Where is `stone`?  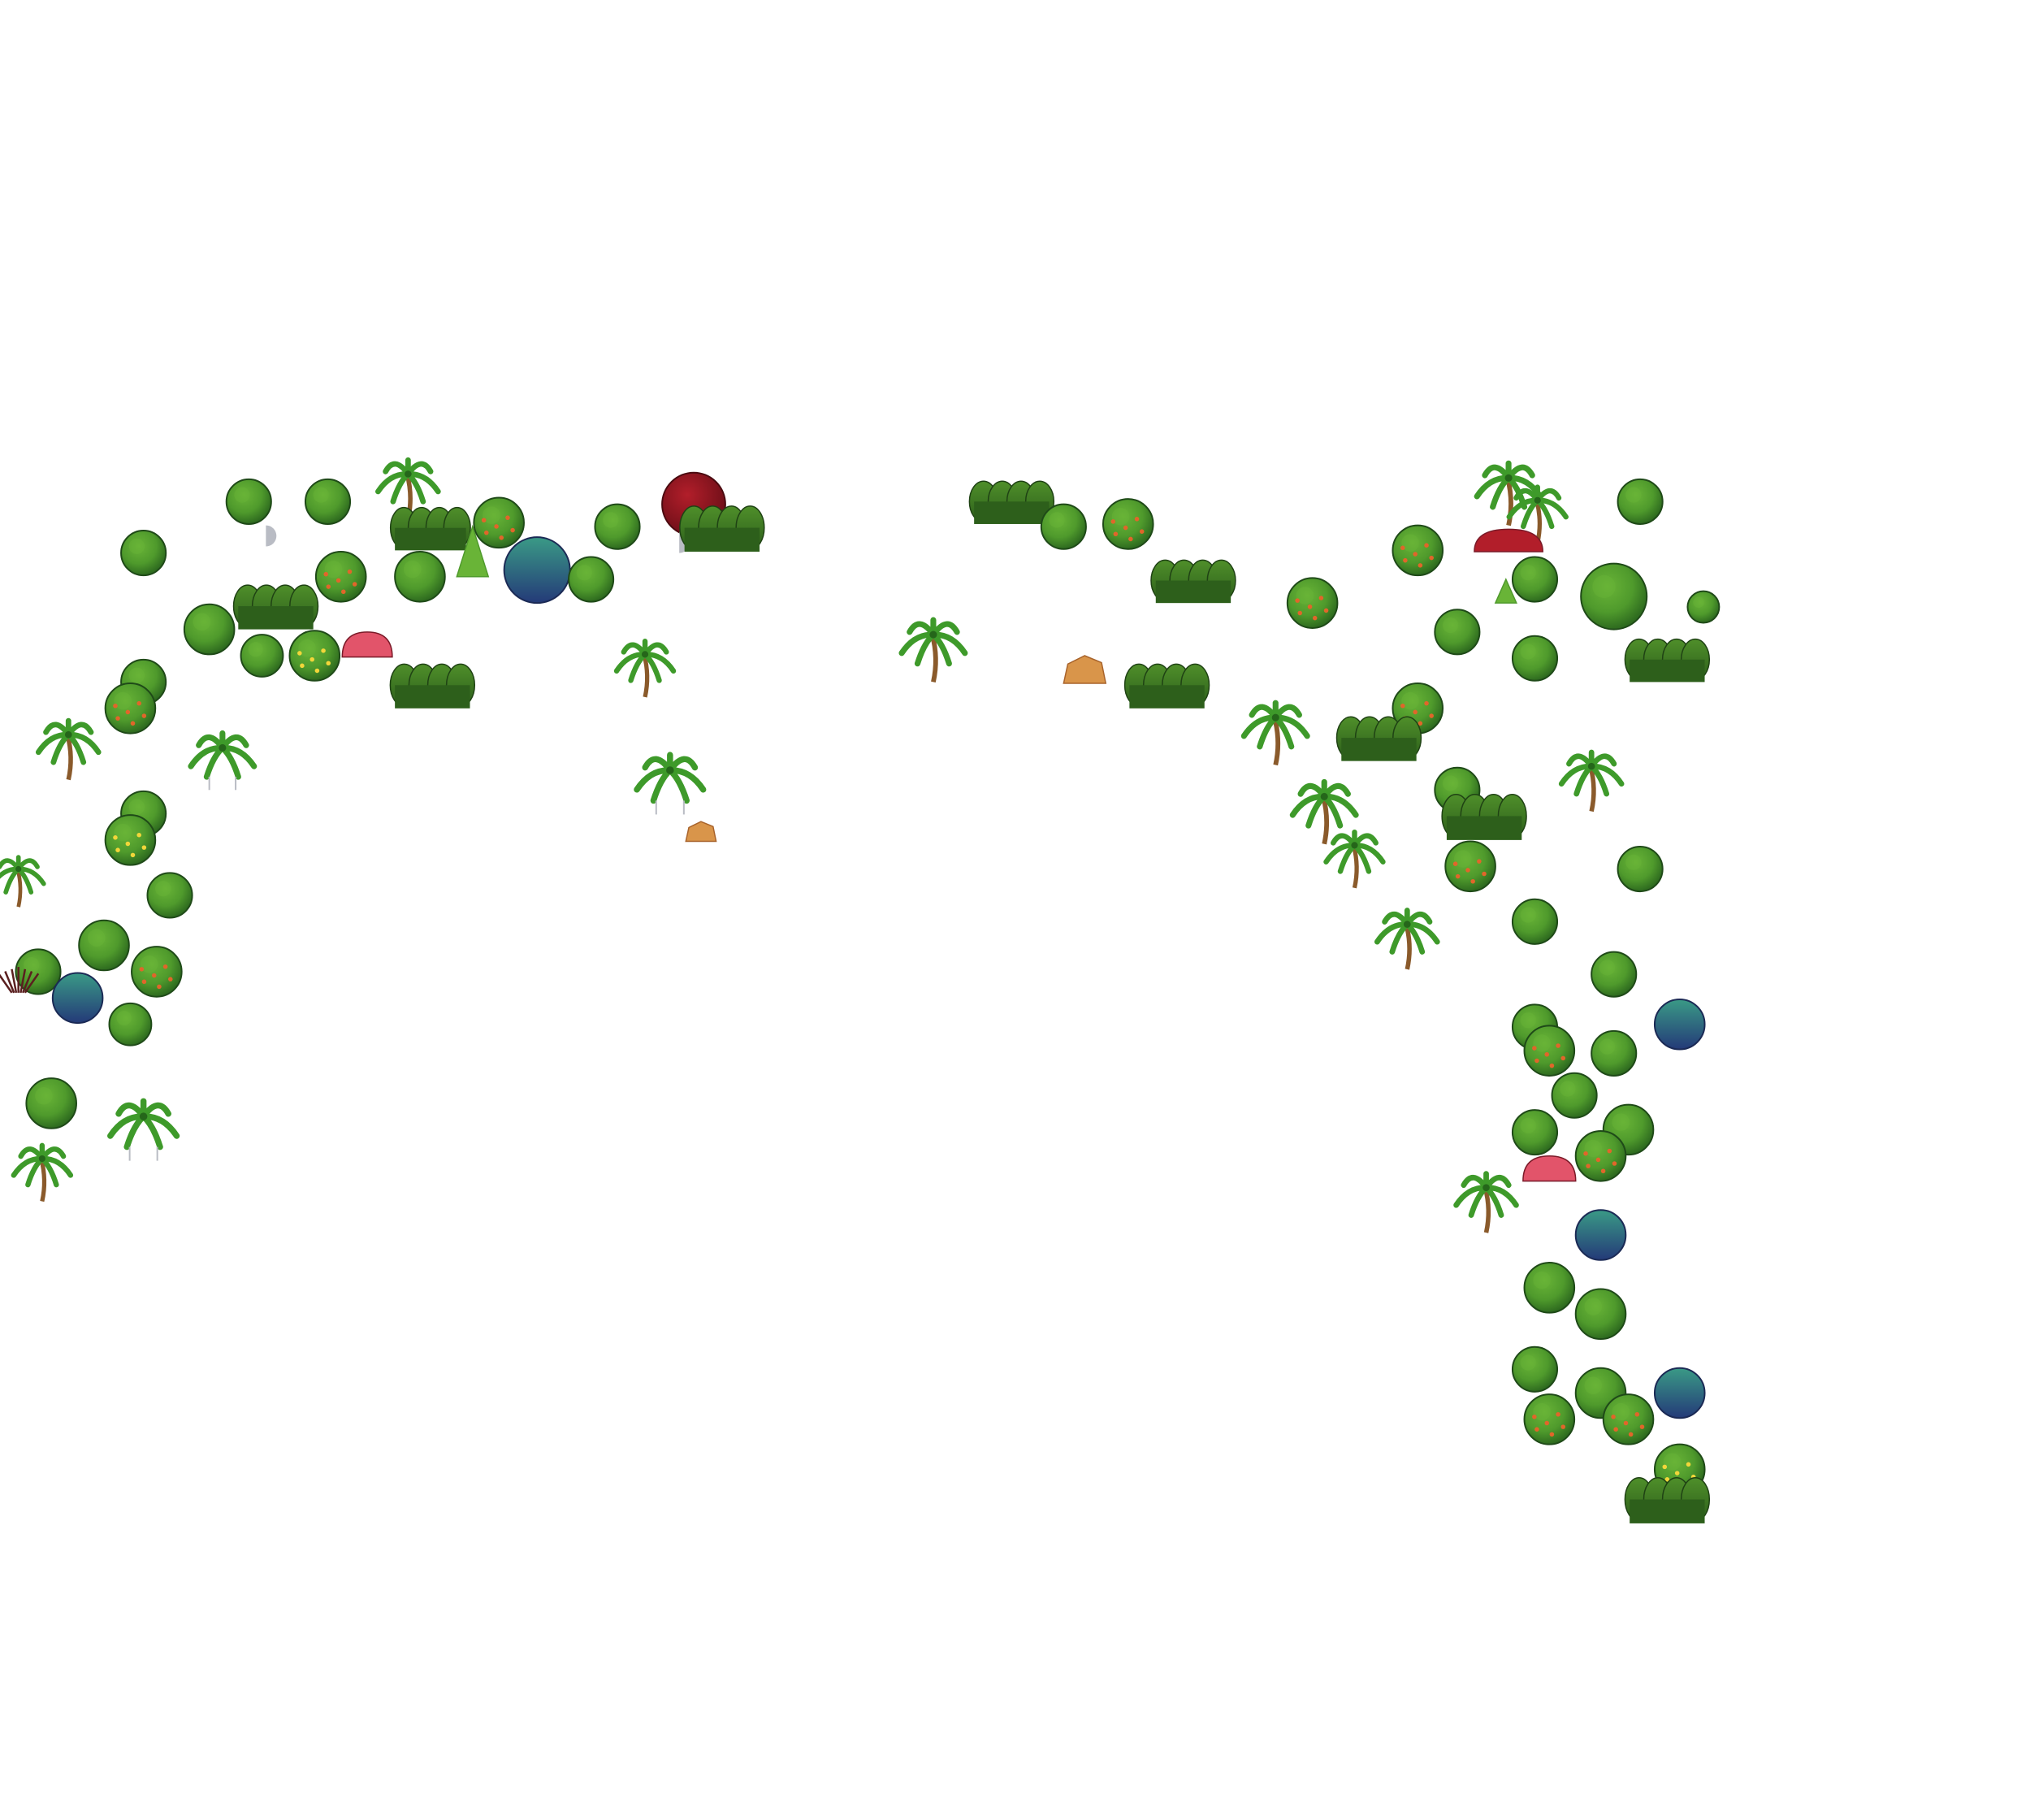
stone is located at coordinates (271, 536).